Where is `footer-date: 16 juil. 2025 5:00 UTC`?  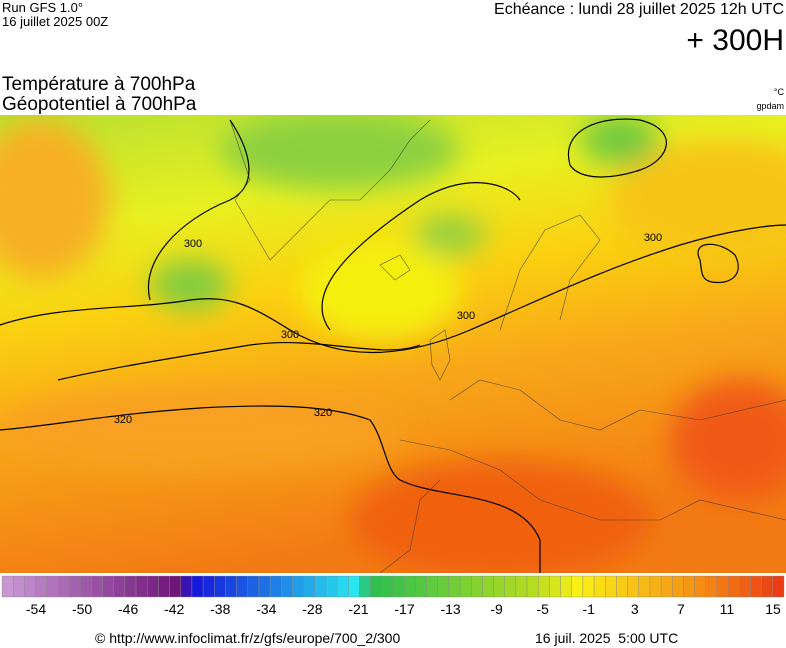
footer-date: 16 juil. 2025 5:00 UTC is located at coordinates (606, 638).